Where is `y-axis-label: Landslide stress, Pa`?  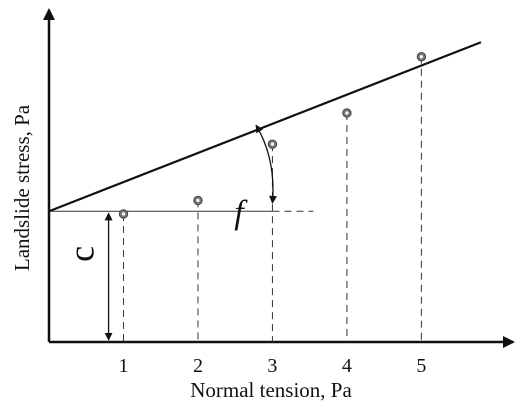
y-axis-label: Landslide stress, Pa is located at coordinates (22, 187).